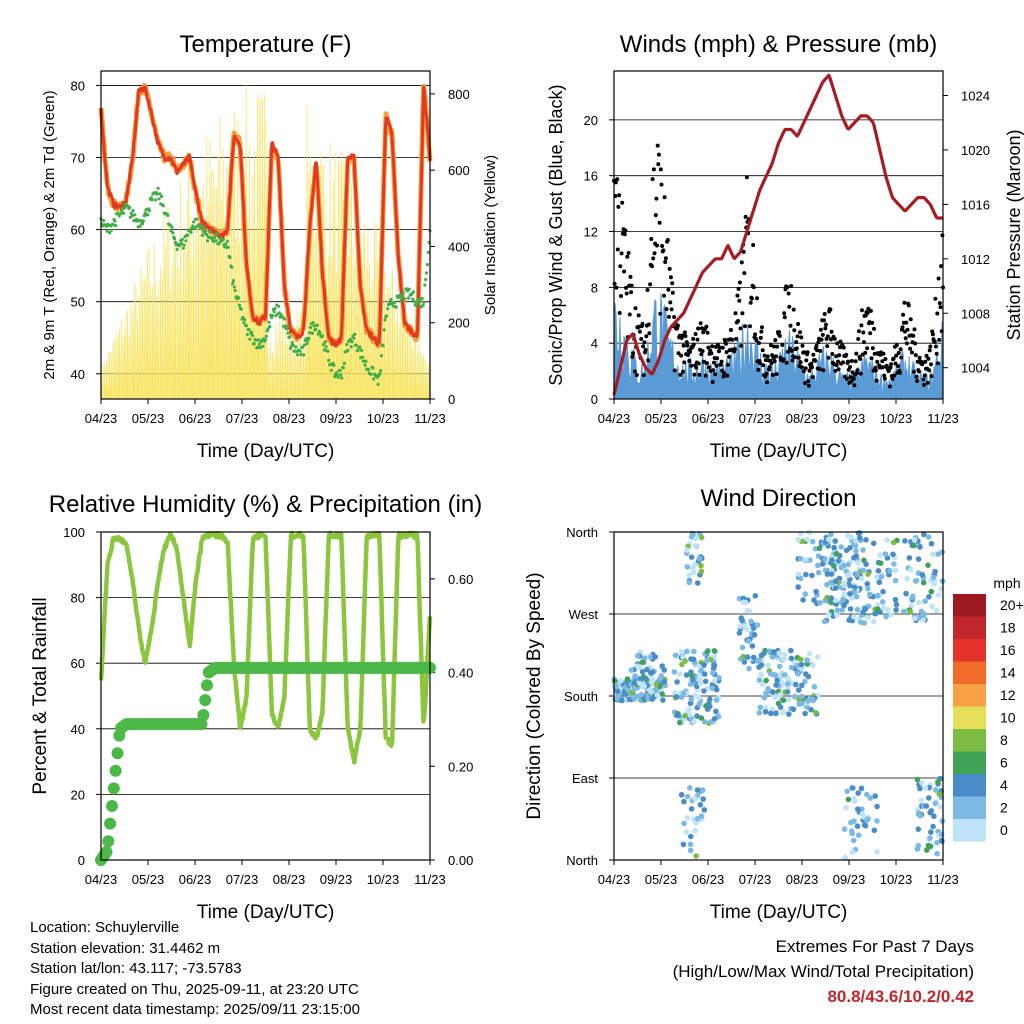 This screenshot has height=1024, width=1024. Describe the element at coordinates (207, 685) in the screenshot. I see `precip-point` at that location.